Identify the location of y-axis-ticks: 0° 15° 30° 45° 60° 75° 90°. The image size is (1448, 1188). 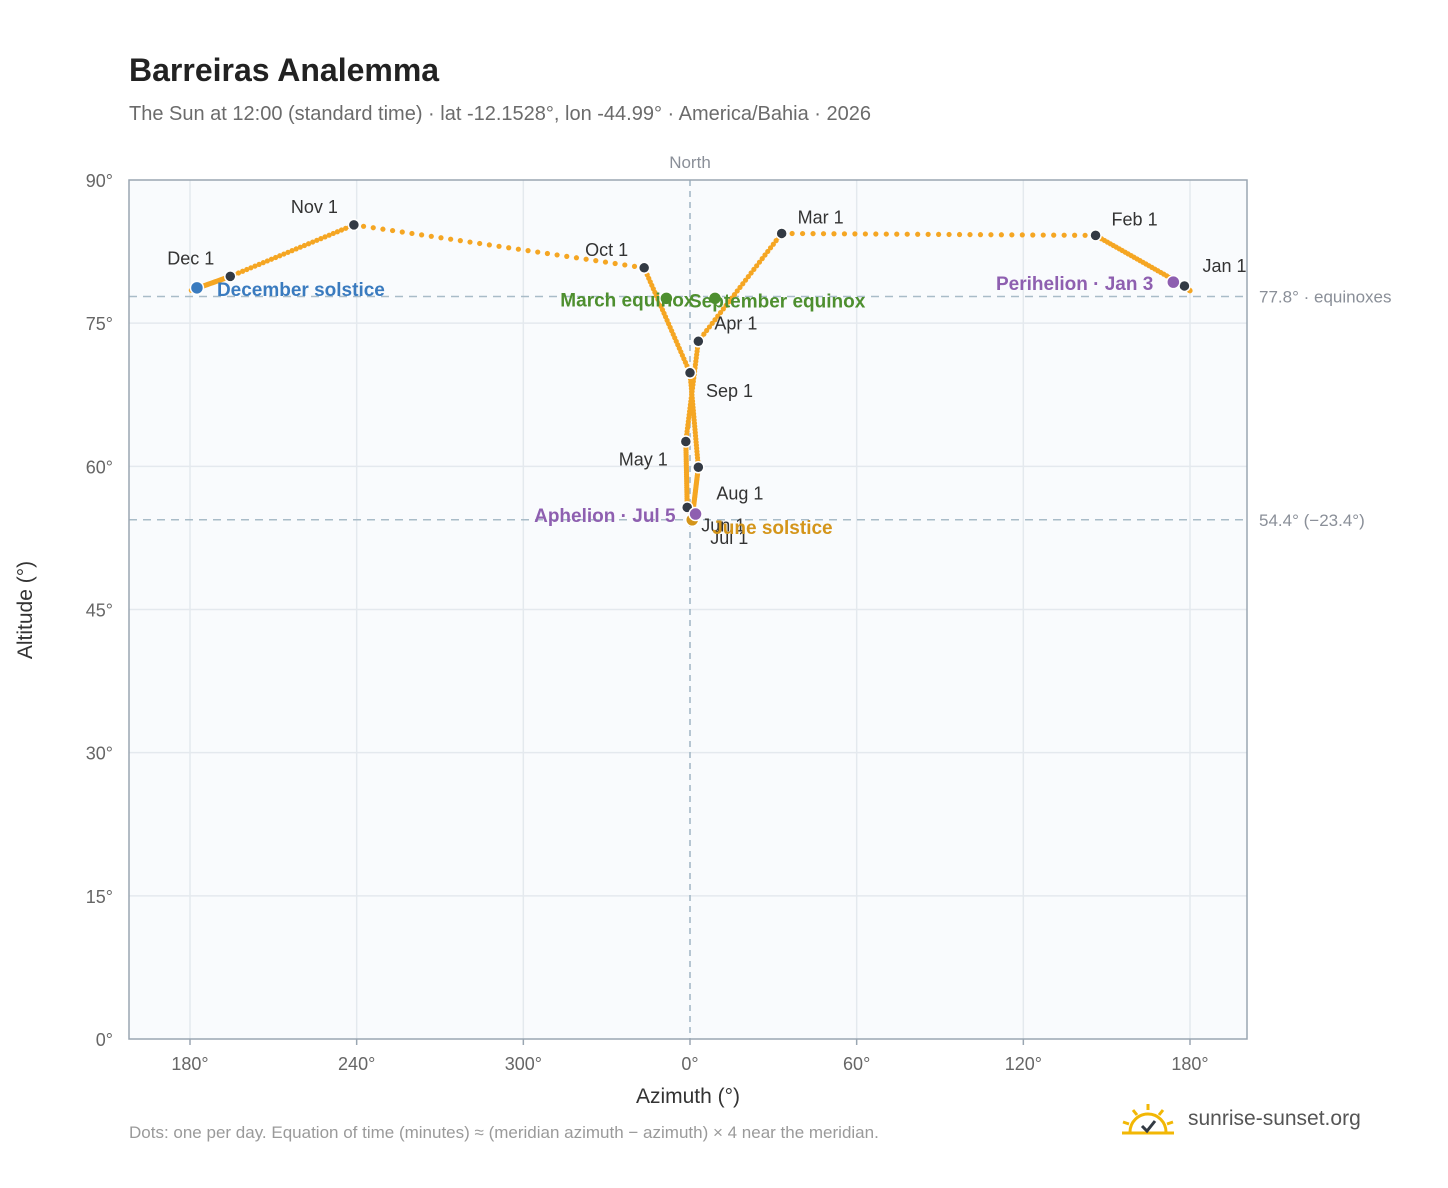
(99, 610).